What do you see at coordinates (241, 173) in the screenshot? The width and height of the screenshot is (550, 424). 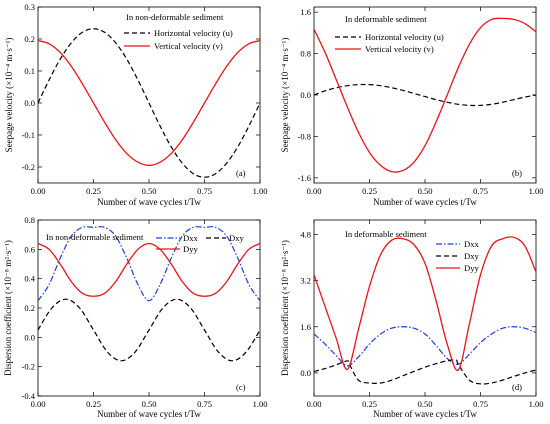 I see `panel-label: (a)` at bounding box center [241, 173].